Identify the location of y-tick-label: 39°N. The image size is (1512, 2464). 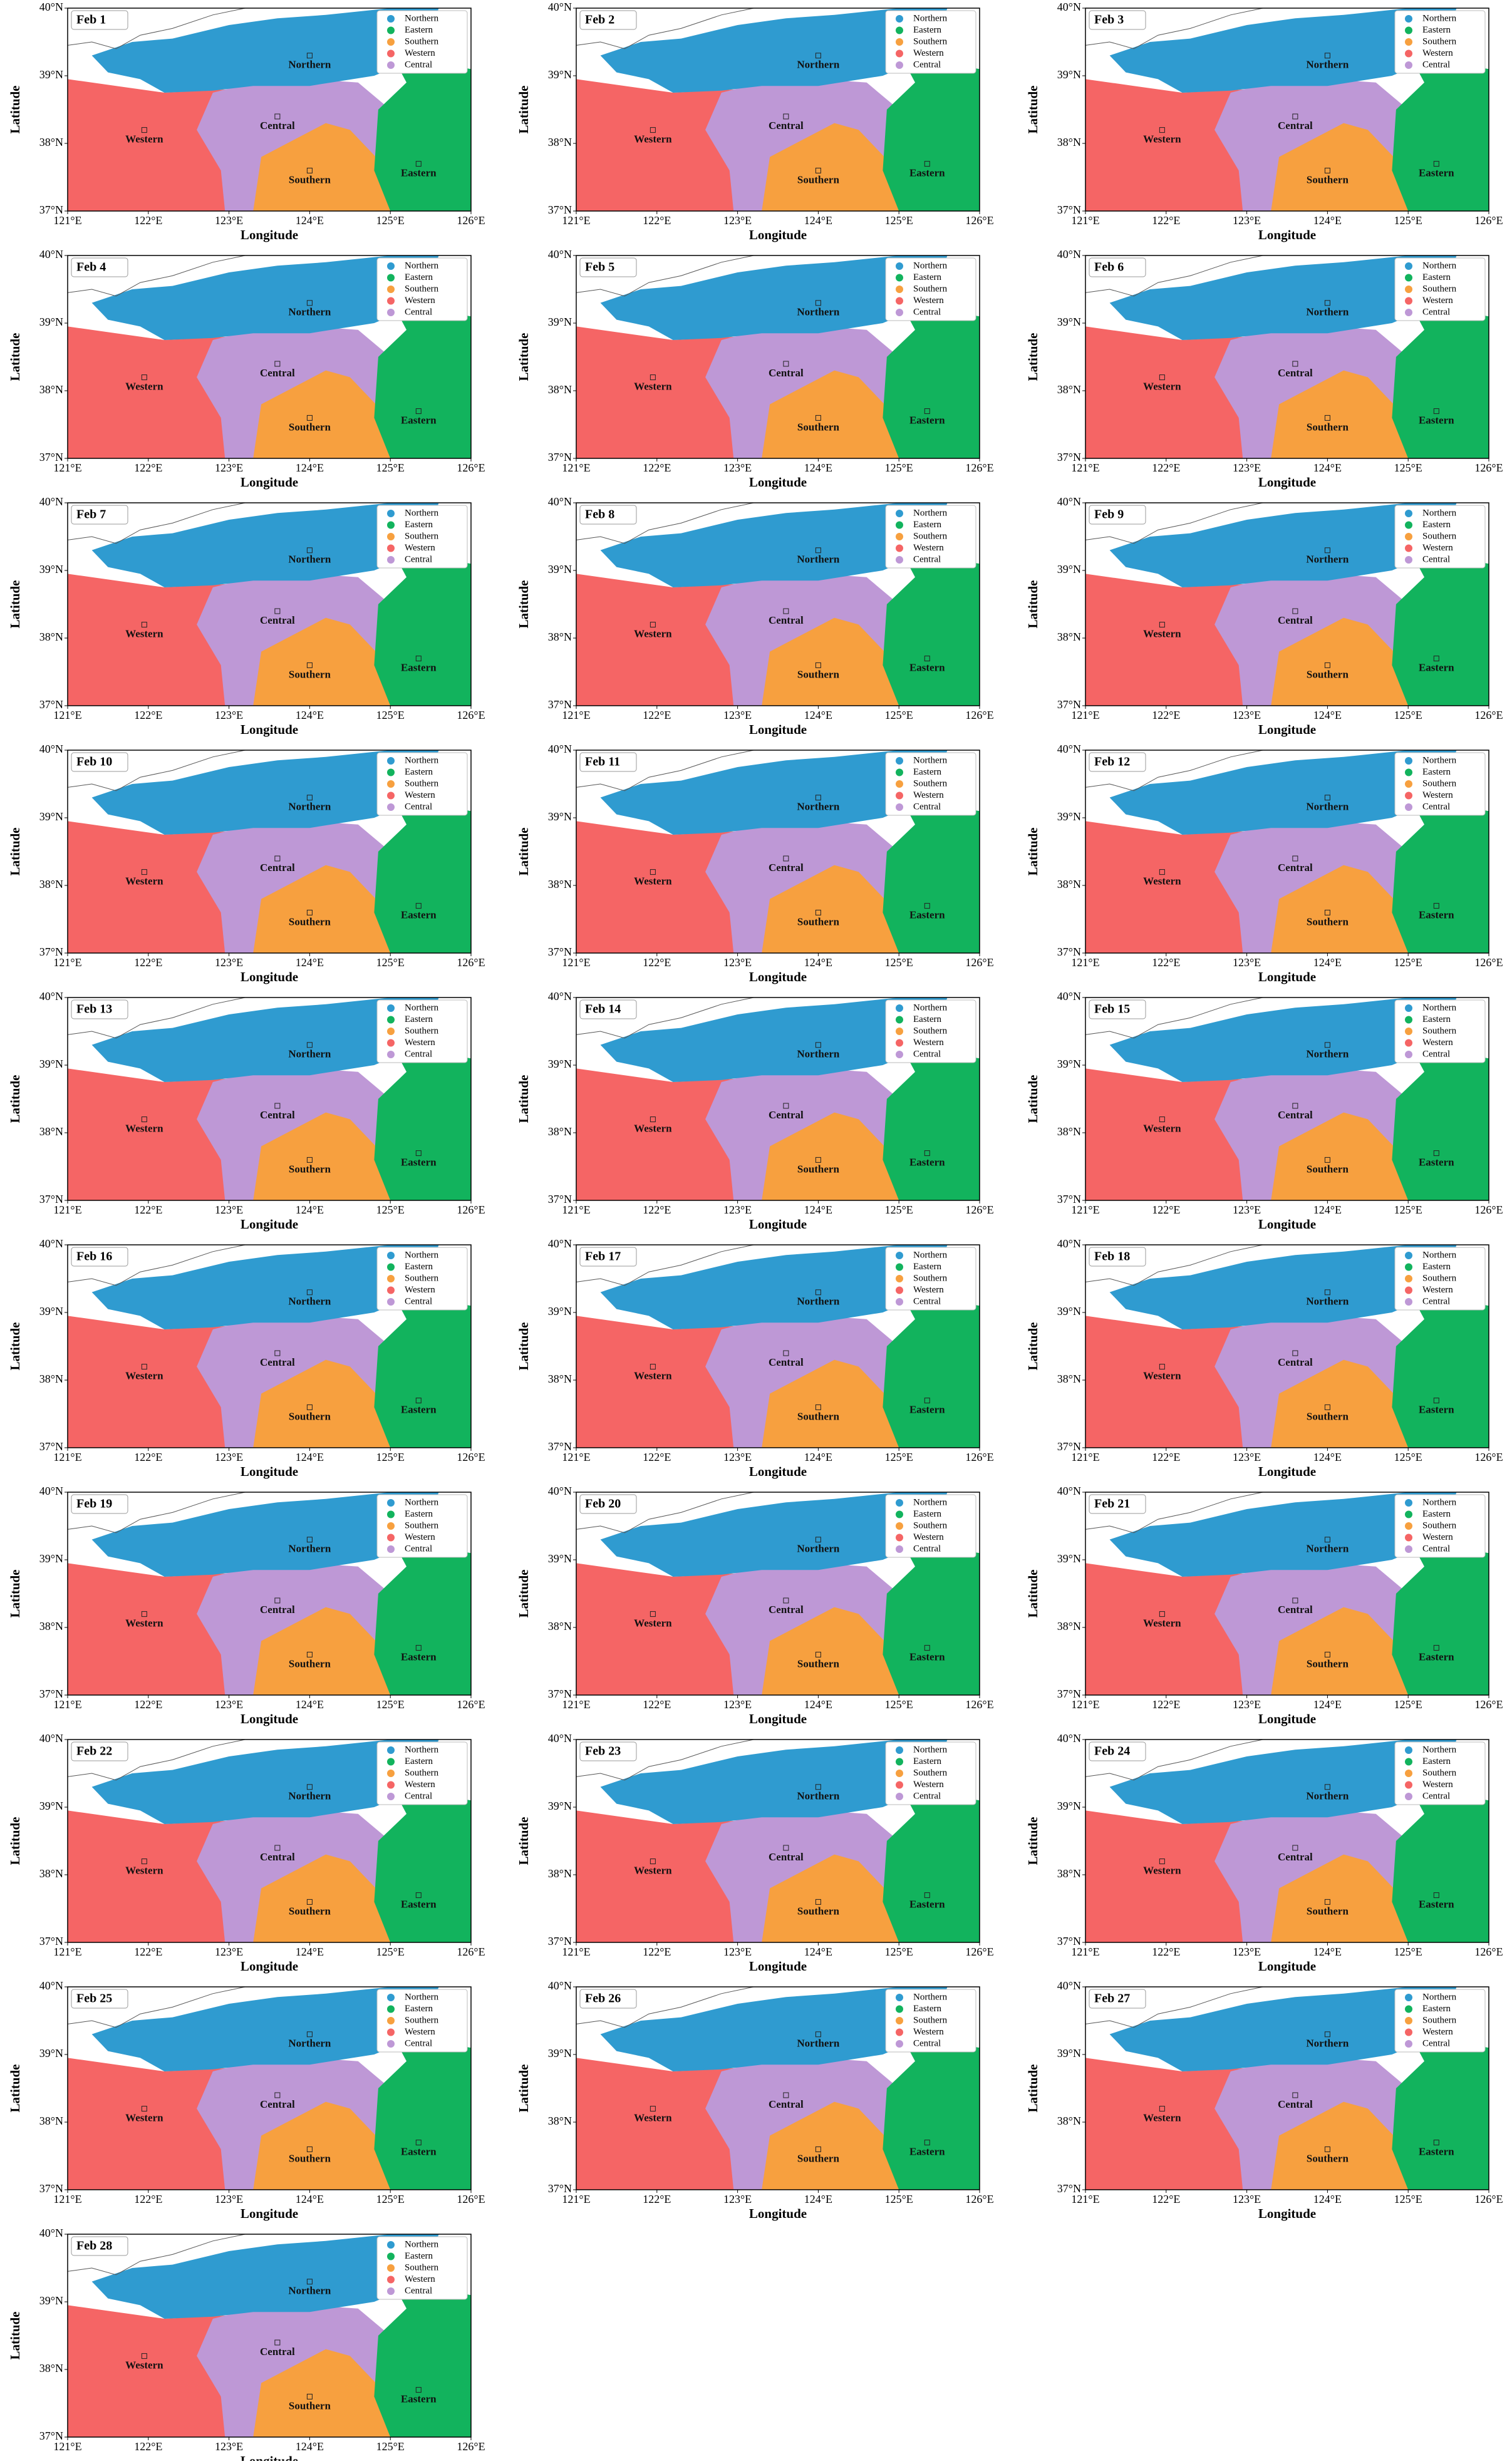
(51, 322).